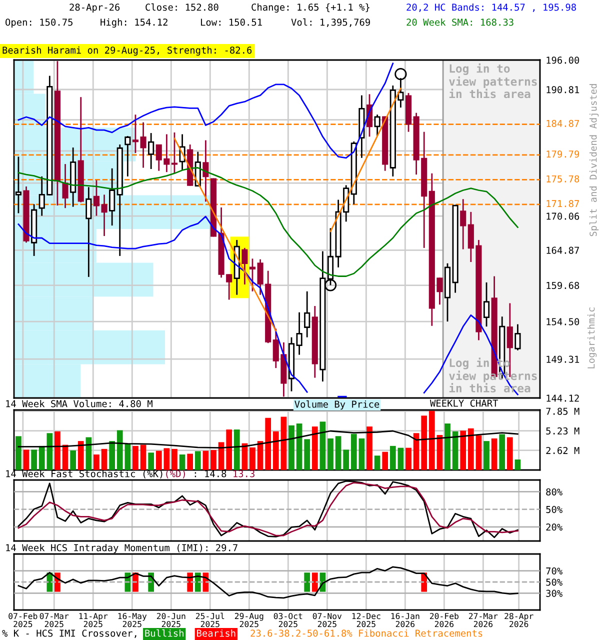  I want to click on text: Bullish, so click(164, 633).